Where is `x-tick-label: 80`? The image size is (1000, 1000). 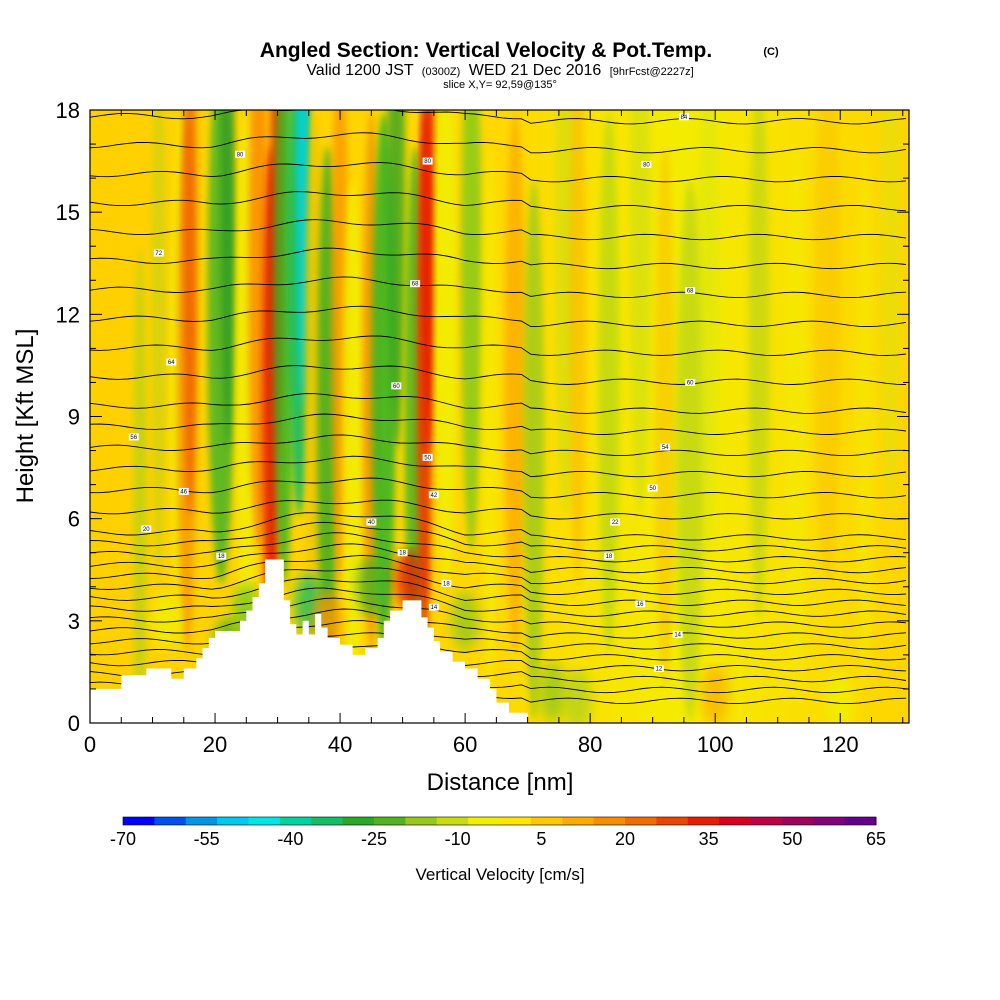 x-tick-label: 80 is located at coordinates (590, 744).